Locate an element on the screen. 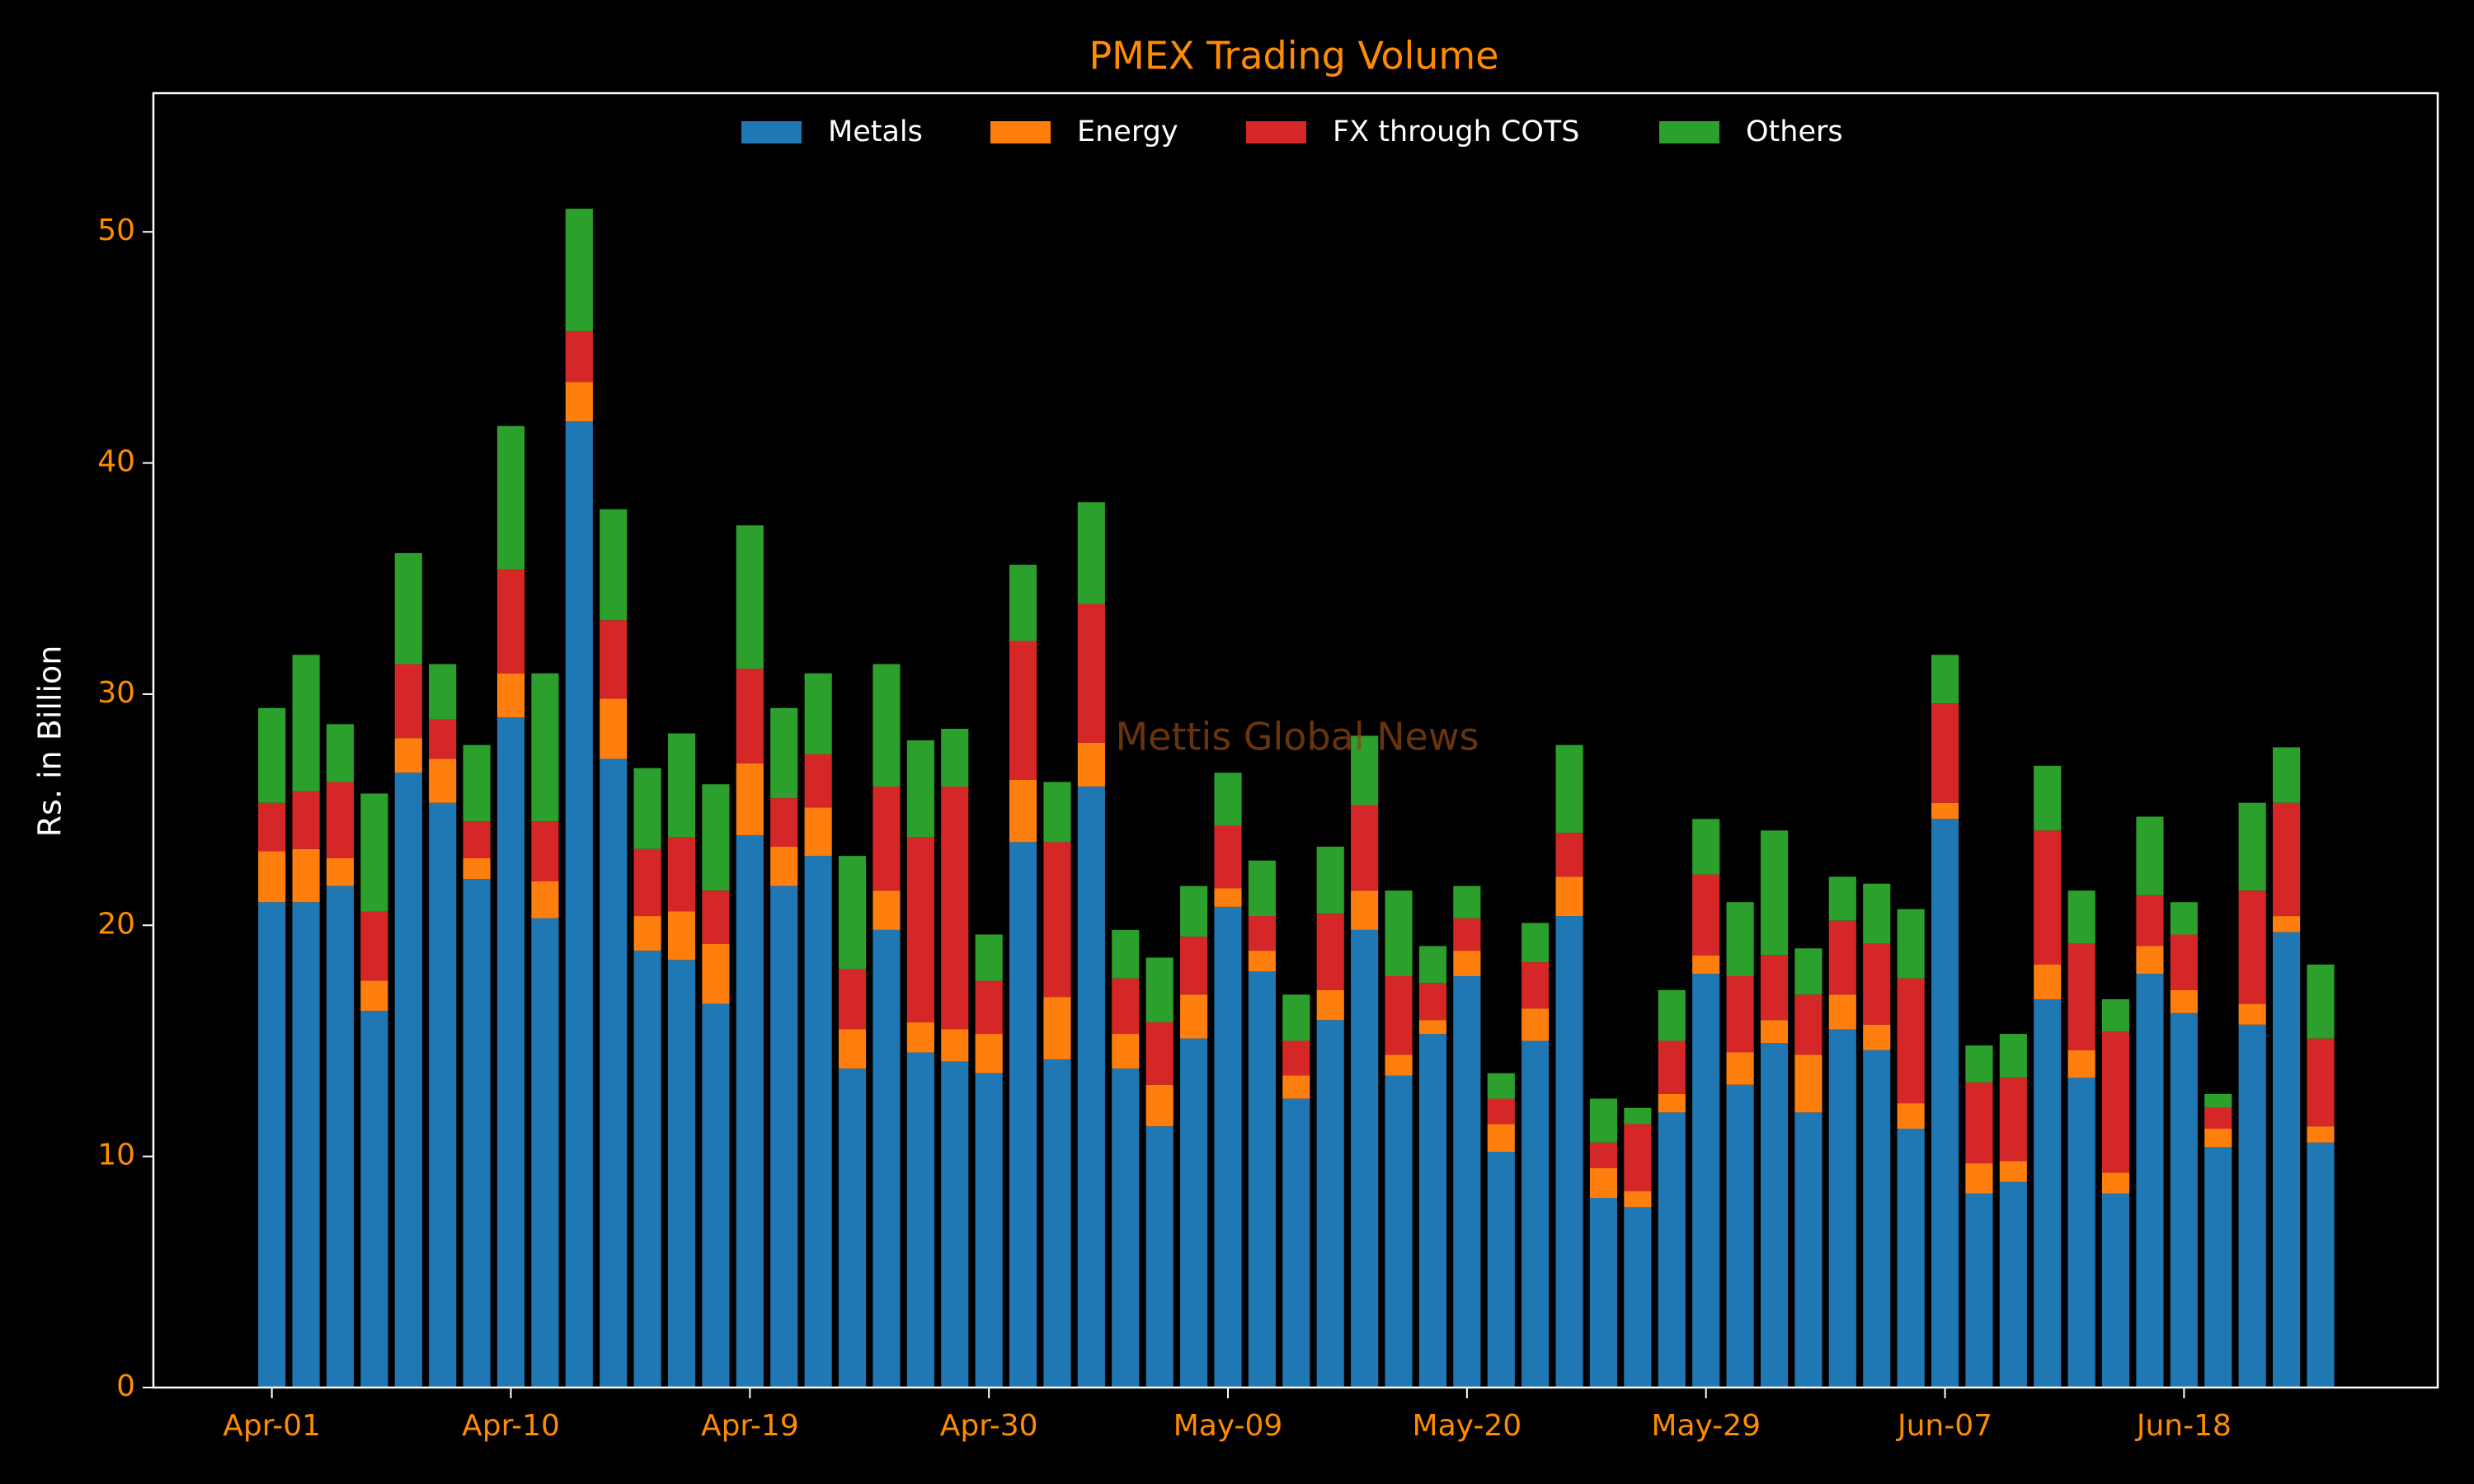 This screenshot has width=2474, height=1484. x-tick-label: Apr-30 is located at coordinates (989, 1426).